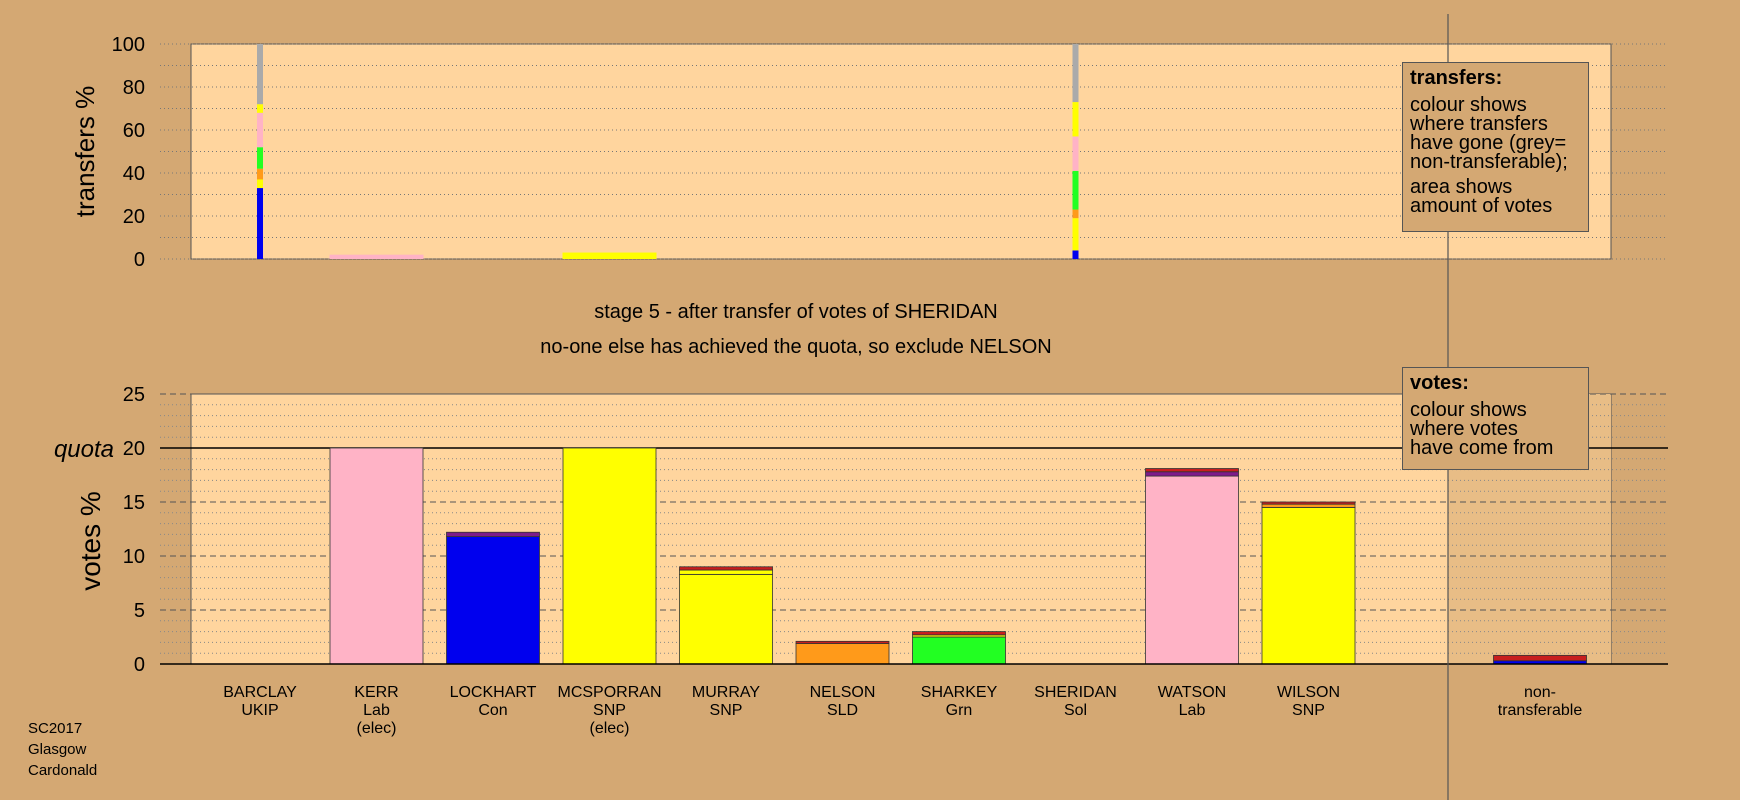 This screenshot has height=800, width=1740. Describe the element at coordinates (1540, 658) in the screenshot. I see `nontransferable-bar-segment` at that location.